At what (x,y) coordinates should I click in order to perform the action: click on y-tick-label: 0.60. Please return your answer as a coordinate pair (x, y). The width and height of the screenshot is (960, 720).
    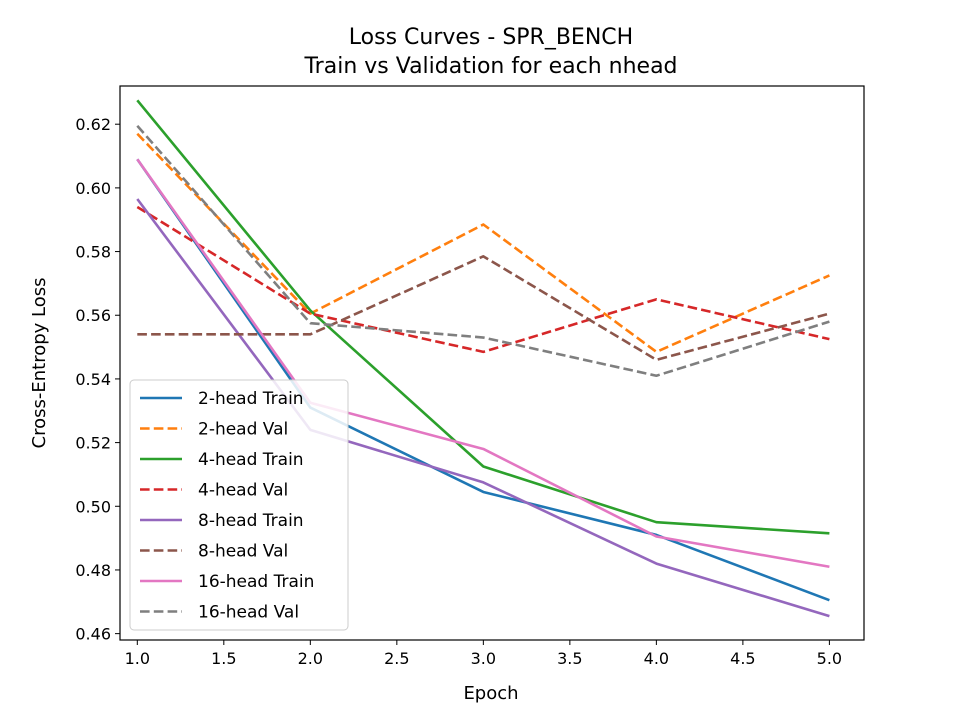
    Looking at the image, I should click on (93, 188).